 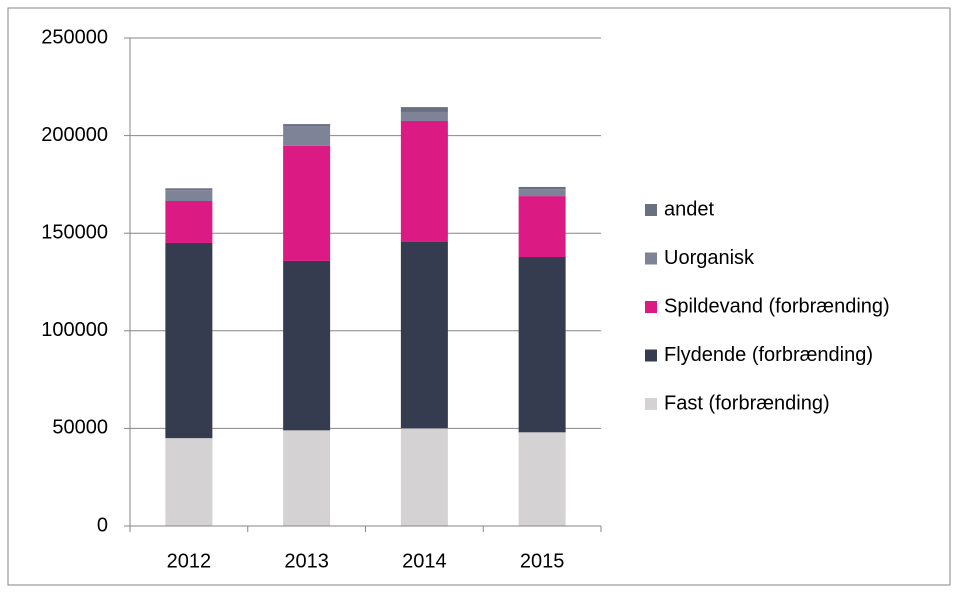 I want to click on legend-label: Fast (forbrænding), so click(x=747, y=403).